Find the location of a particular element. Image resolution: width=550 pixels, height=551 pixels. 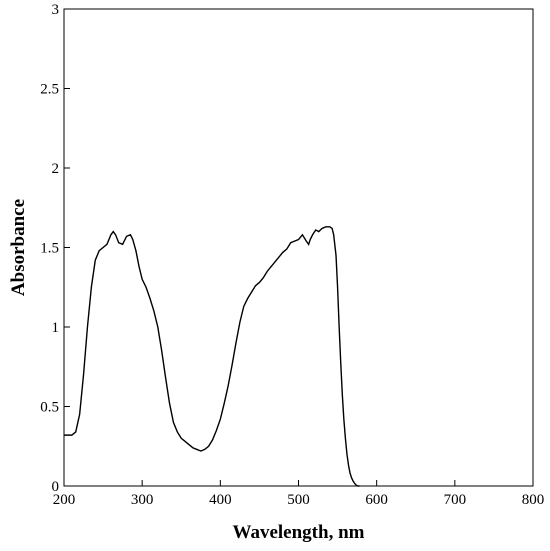

y-axis-title: Absorbance is located at coordinates (18, 247).